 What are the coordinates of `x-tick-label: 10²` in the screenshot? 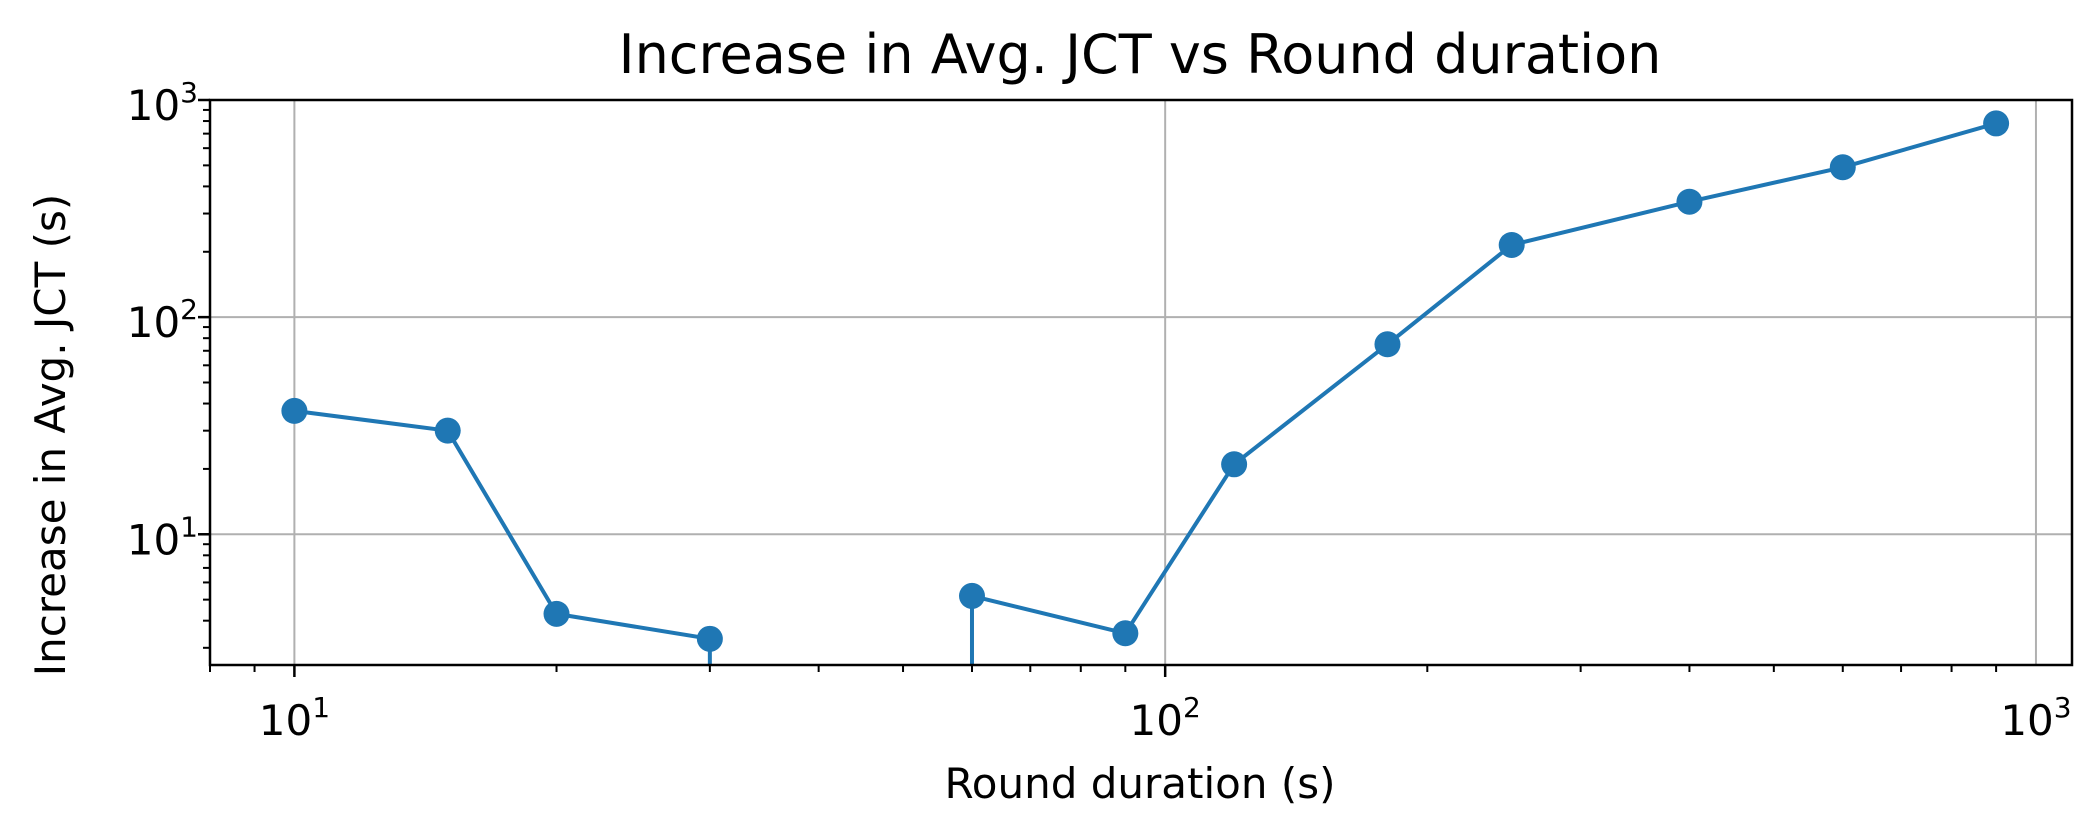 It's located at (1165, 718).